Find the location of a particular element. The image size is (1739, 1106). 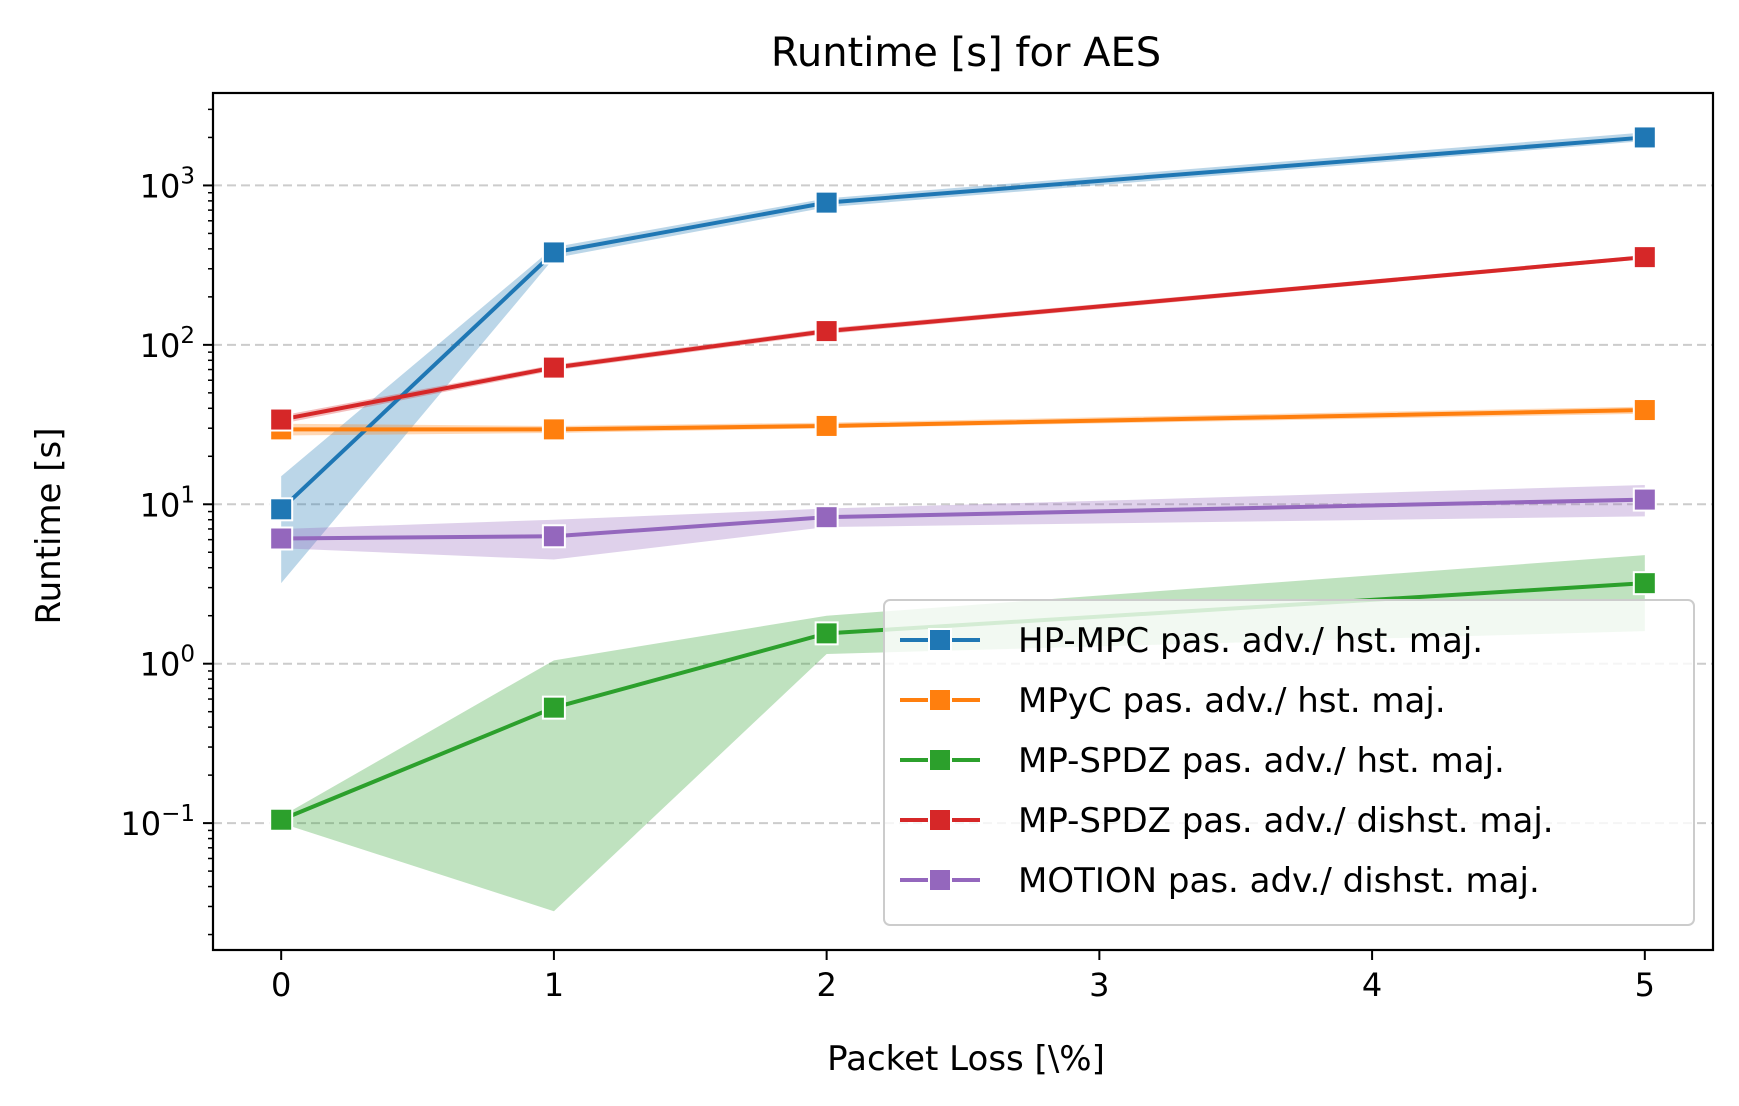

y-tick-label: 10² is located at coordinates (167, 344).